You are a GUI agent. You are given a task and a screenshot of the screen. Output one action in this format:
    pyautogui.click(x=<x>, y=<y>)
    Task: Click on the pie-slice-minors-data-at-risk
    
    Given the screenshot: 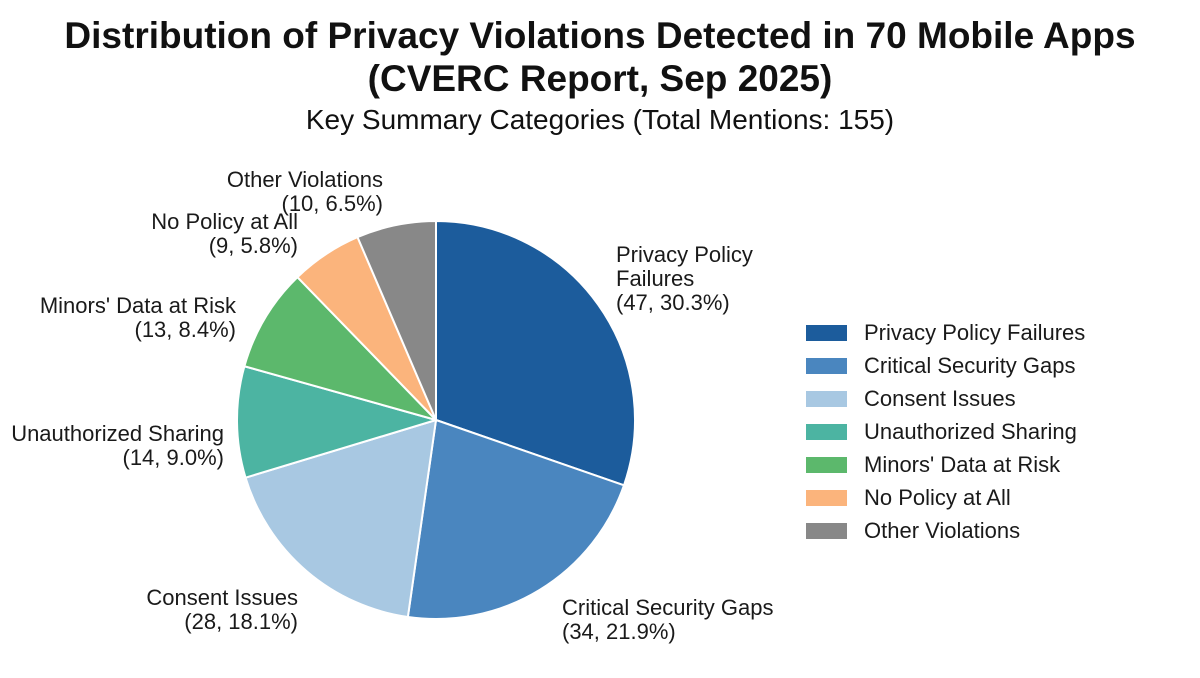 What is the action you would take?
    pyautogui.click(x=340, y=348)
    